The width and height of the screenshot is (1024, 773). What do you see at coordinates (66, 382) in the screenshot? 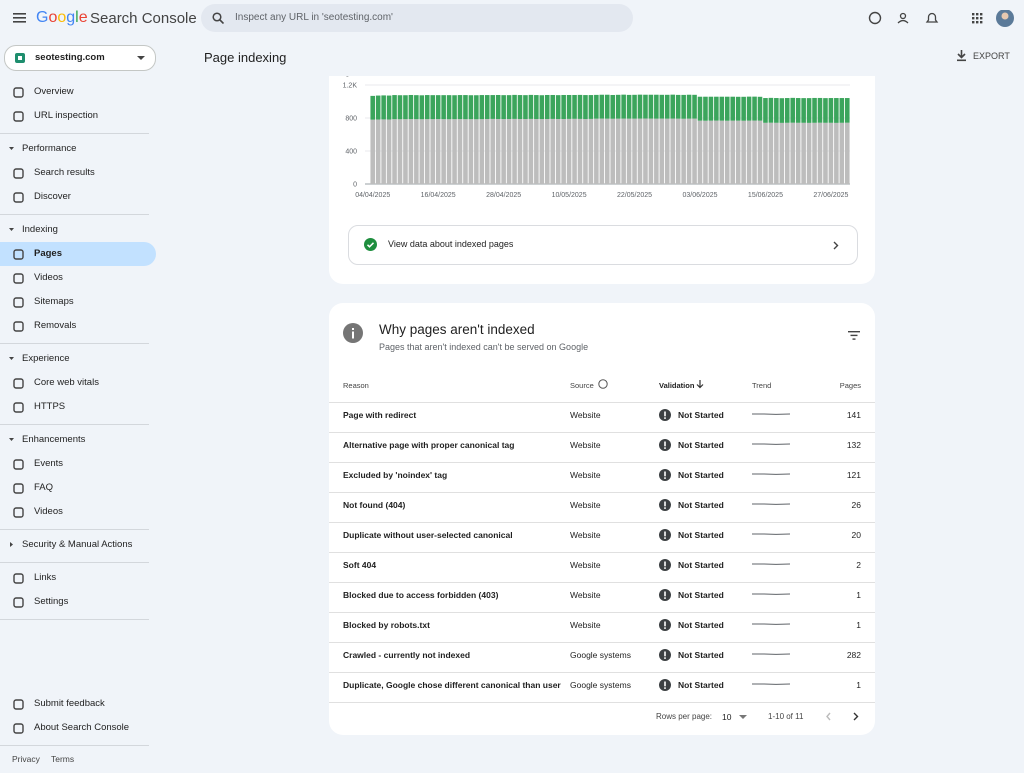
I see `nav-item: Core web vitals` at bounding box center [66, 382].